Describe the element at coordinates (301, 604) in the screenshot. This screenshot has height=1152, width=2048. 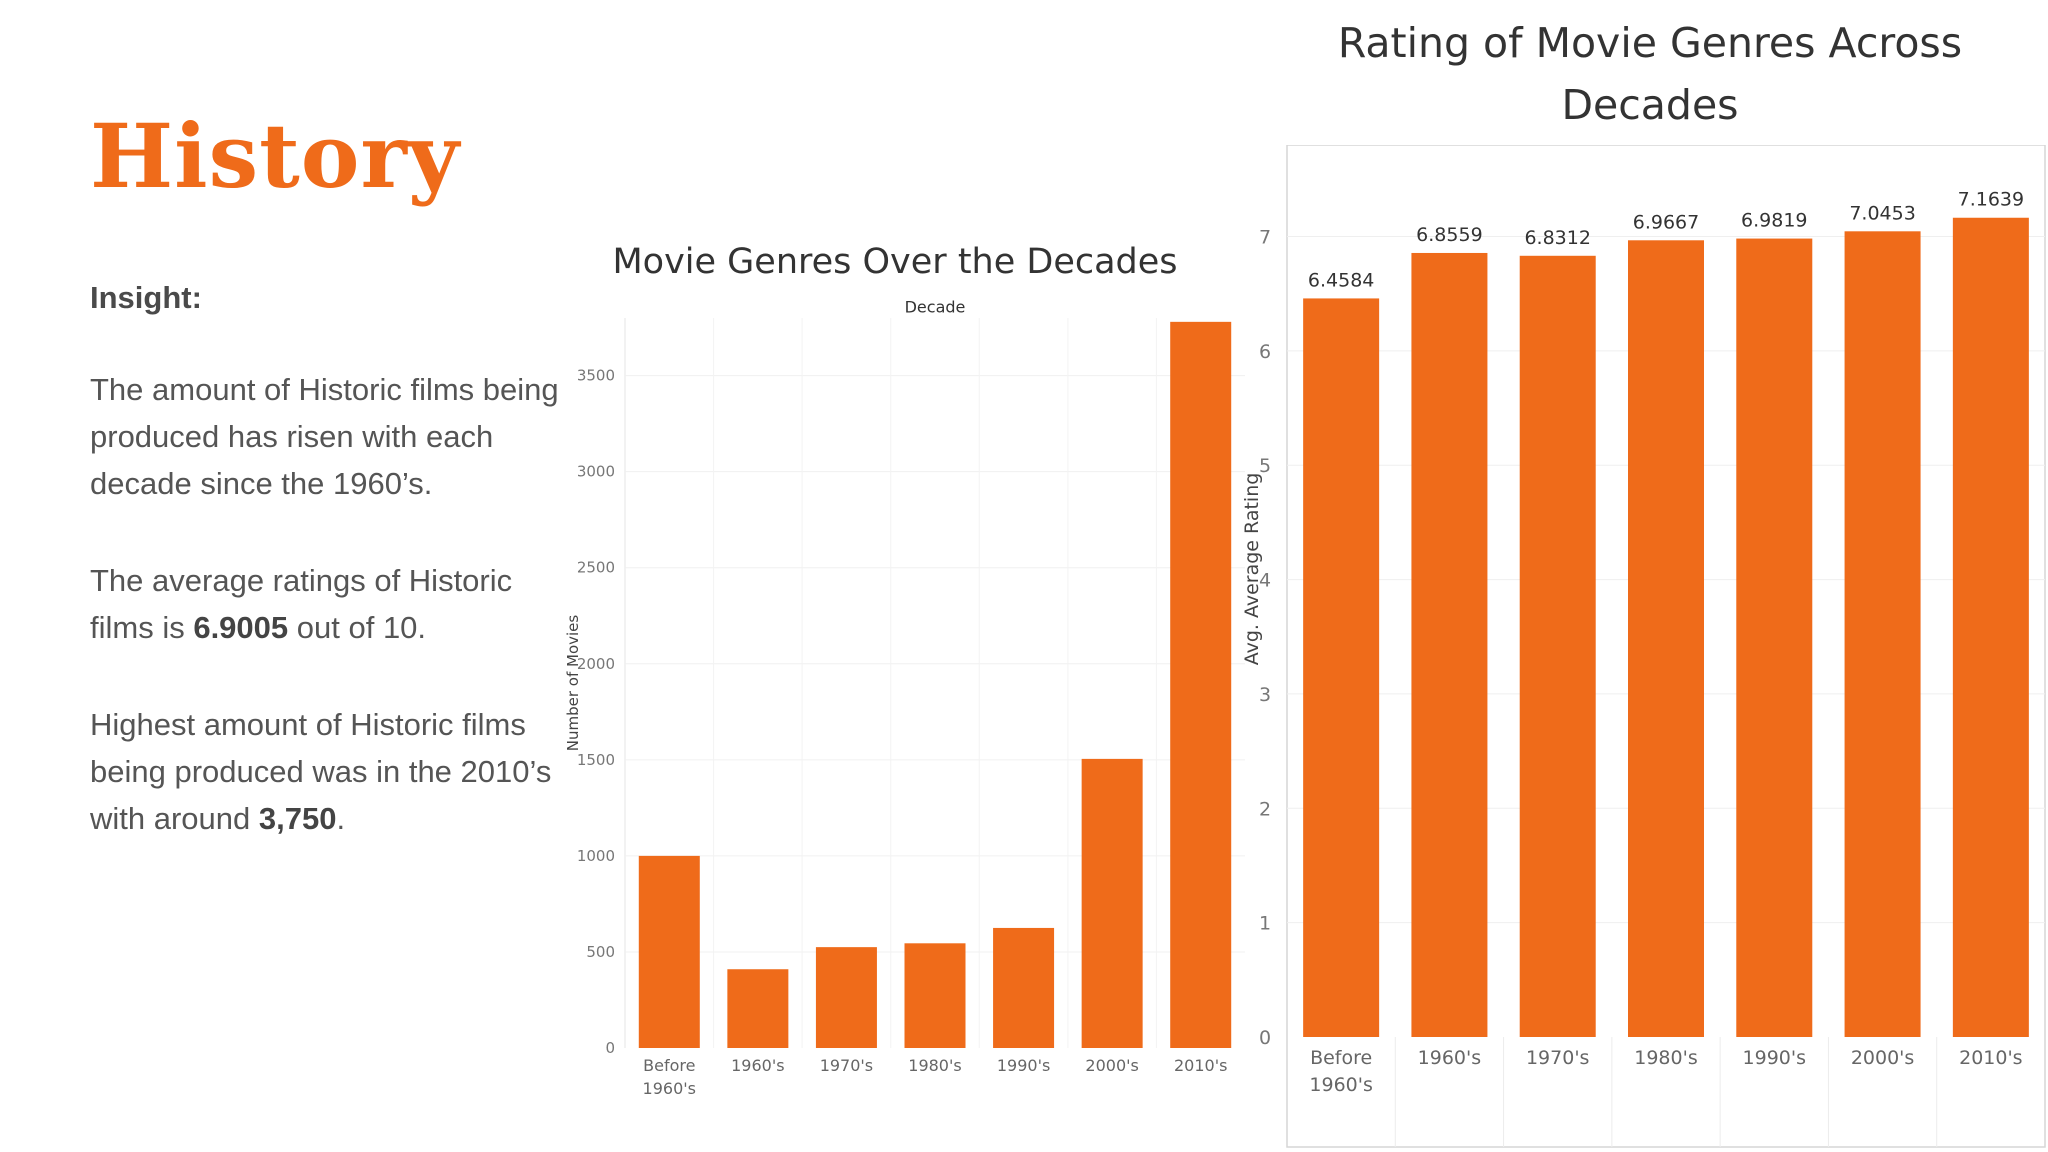
I see `insight-p2-text: The average ratings of Historic films is` at that location.